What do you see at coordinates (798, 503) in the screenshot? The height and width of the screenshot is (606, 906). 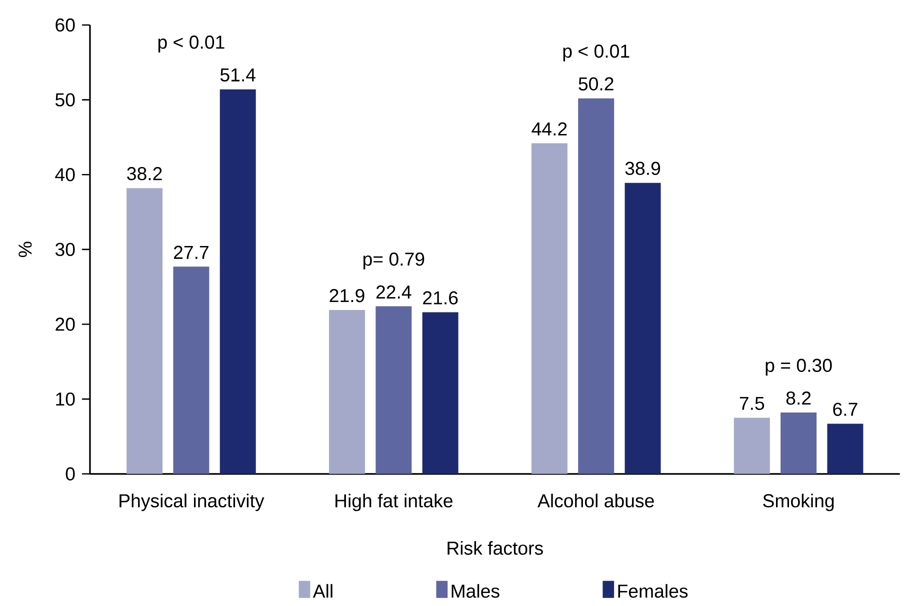 I see `x-tick-label: Smoking` at bounding box center [798, 503].